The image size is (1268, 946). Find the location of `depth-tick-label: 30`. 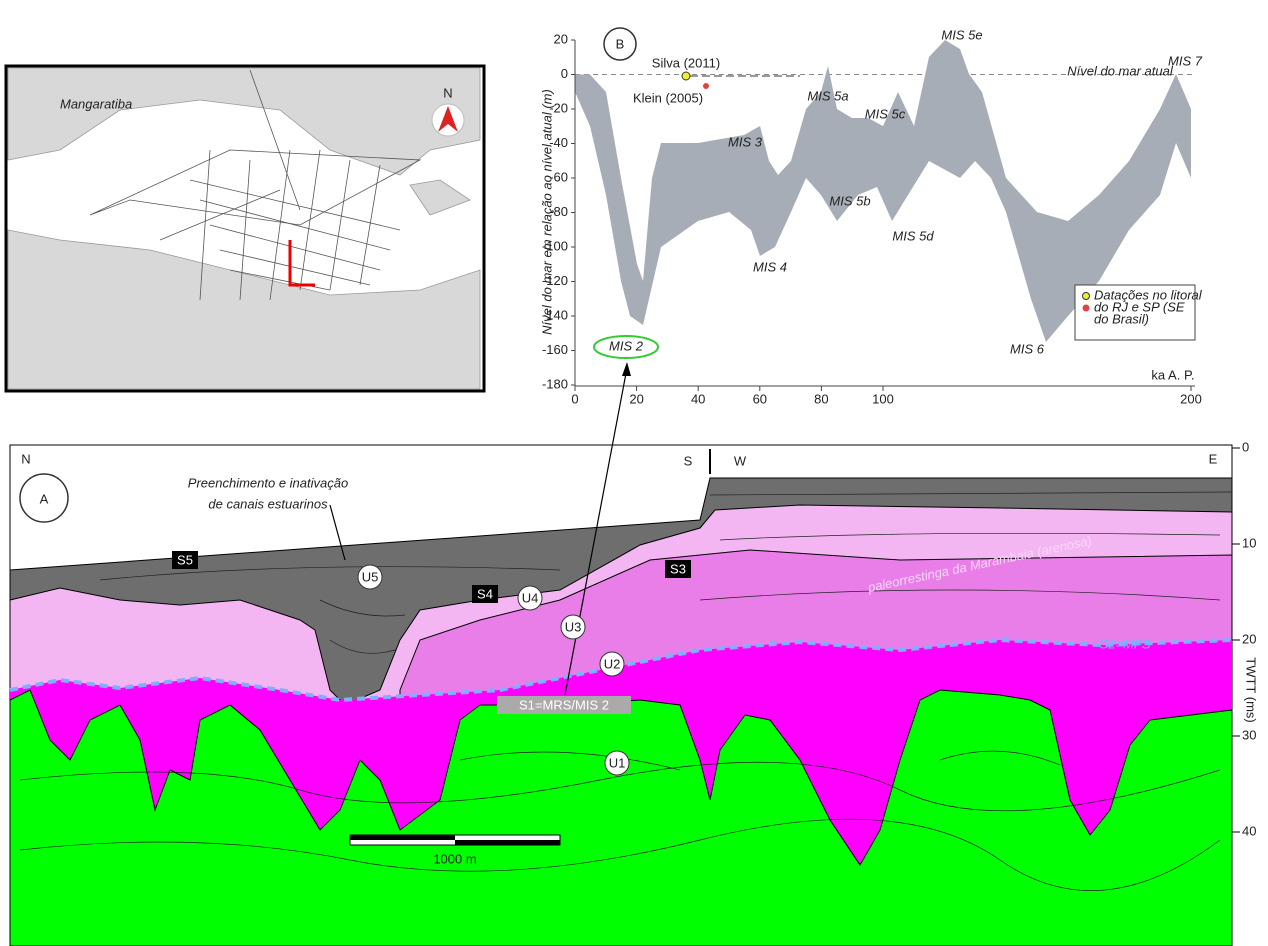

depth-tick-label: 30 is located at coordinates (1249, 734).